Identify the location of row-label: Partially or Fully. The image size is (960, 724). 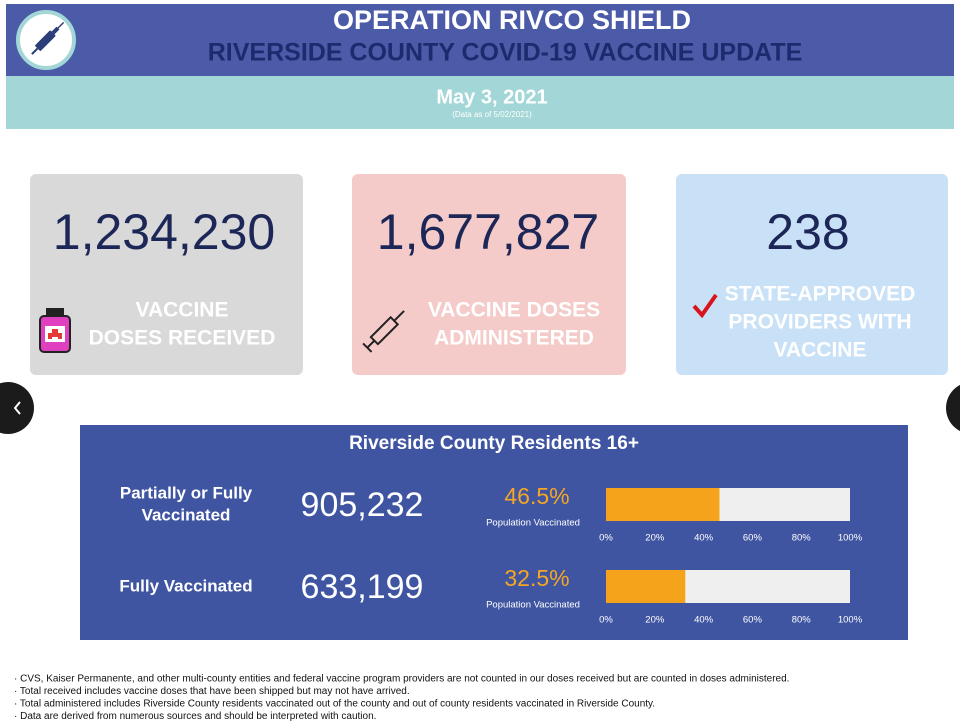
(186, 492).